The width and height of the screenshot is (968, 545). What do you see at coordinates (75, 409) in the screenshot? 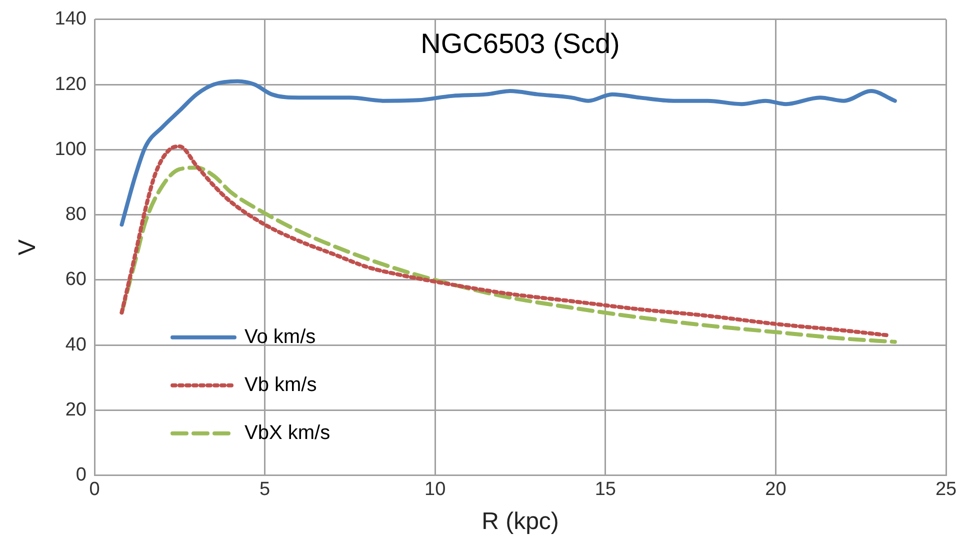
I see `y-tick-label: 20` at bounding box center [75, 409].